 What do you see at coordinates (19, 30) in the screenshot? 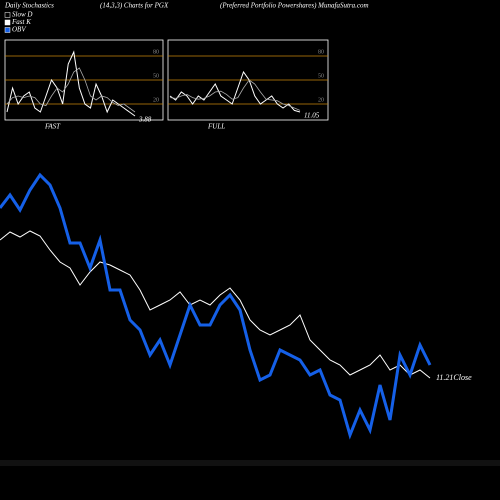
I see `legend-label: OBV` at bounding box center [19, 30].